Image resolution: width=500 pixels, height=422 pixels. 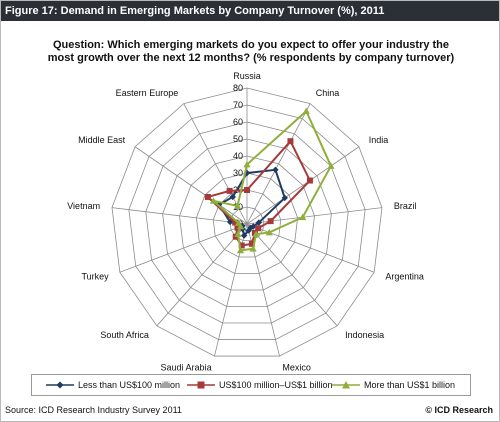 What do you see at coordinates (238, 88) in the screenshot?
I see `tick-label-80: 80` at bounding box center [238, 88].